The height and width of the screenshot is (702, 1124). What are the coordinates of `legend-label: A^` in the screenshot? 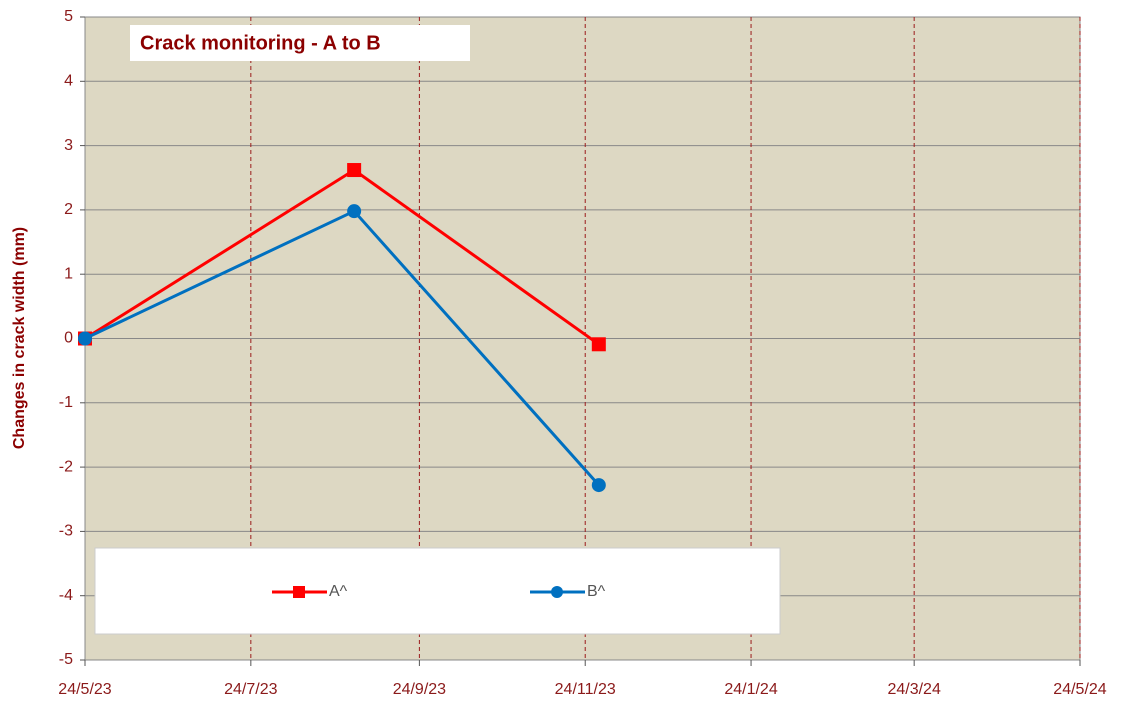 It's located at (338, 591).